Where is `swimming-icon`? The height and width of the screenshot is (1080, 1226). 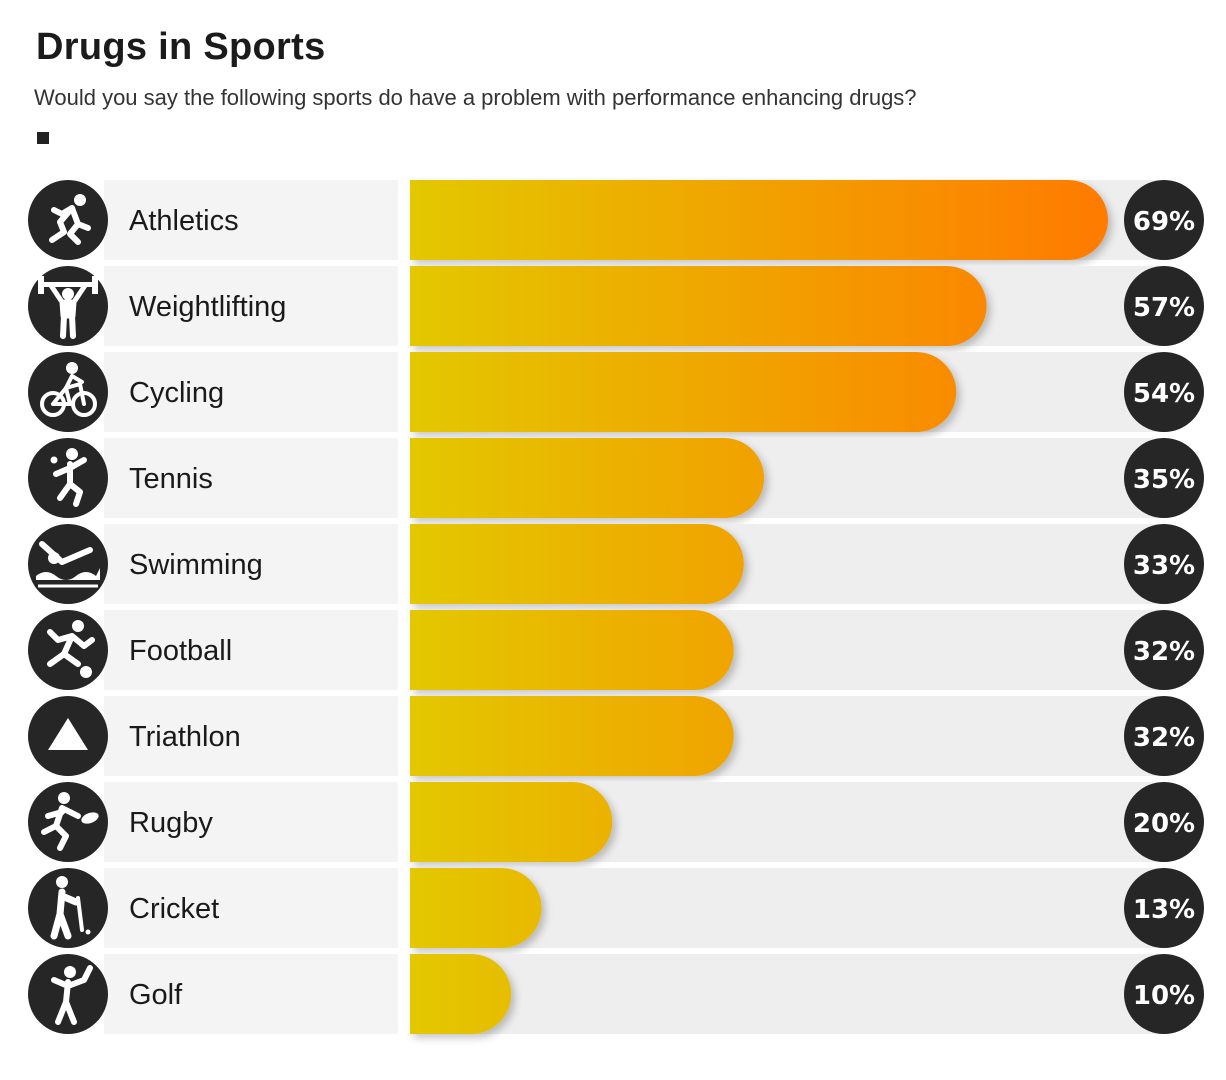
swimming-icon is located at coordinates (68, 564).